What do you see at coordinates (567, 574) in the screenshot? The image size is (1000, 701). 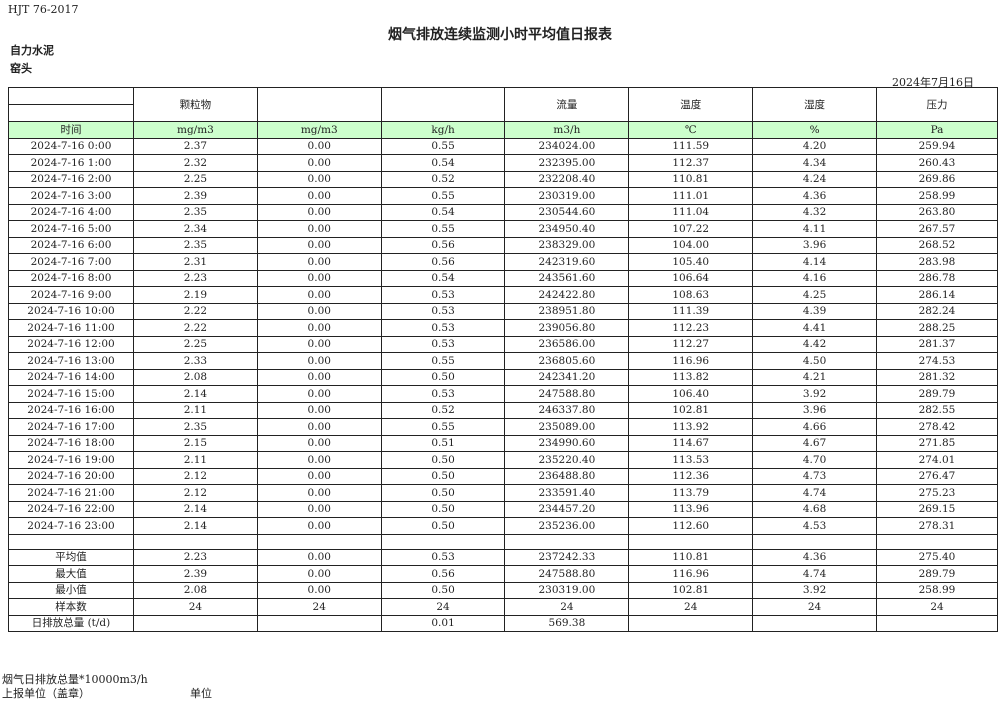 I see `summary-value: 247588.80` at bounding box center [567, 574].